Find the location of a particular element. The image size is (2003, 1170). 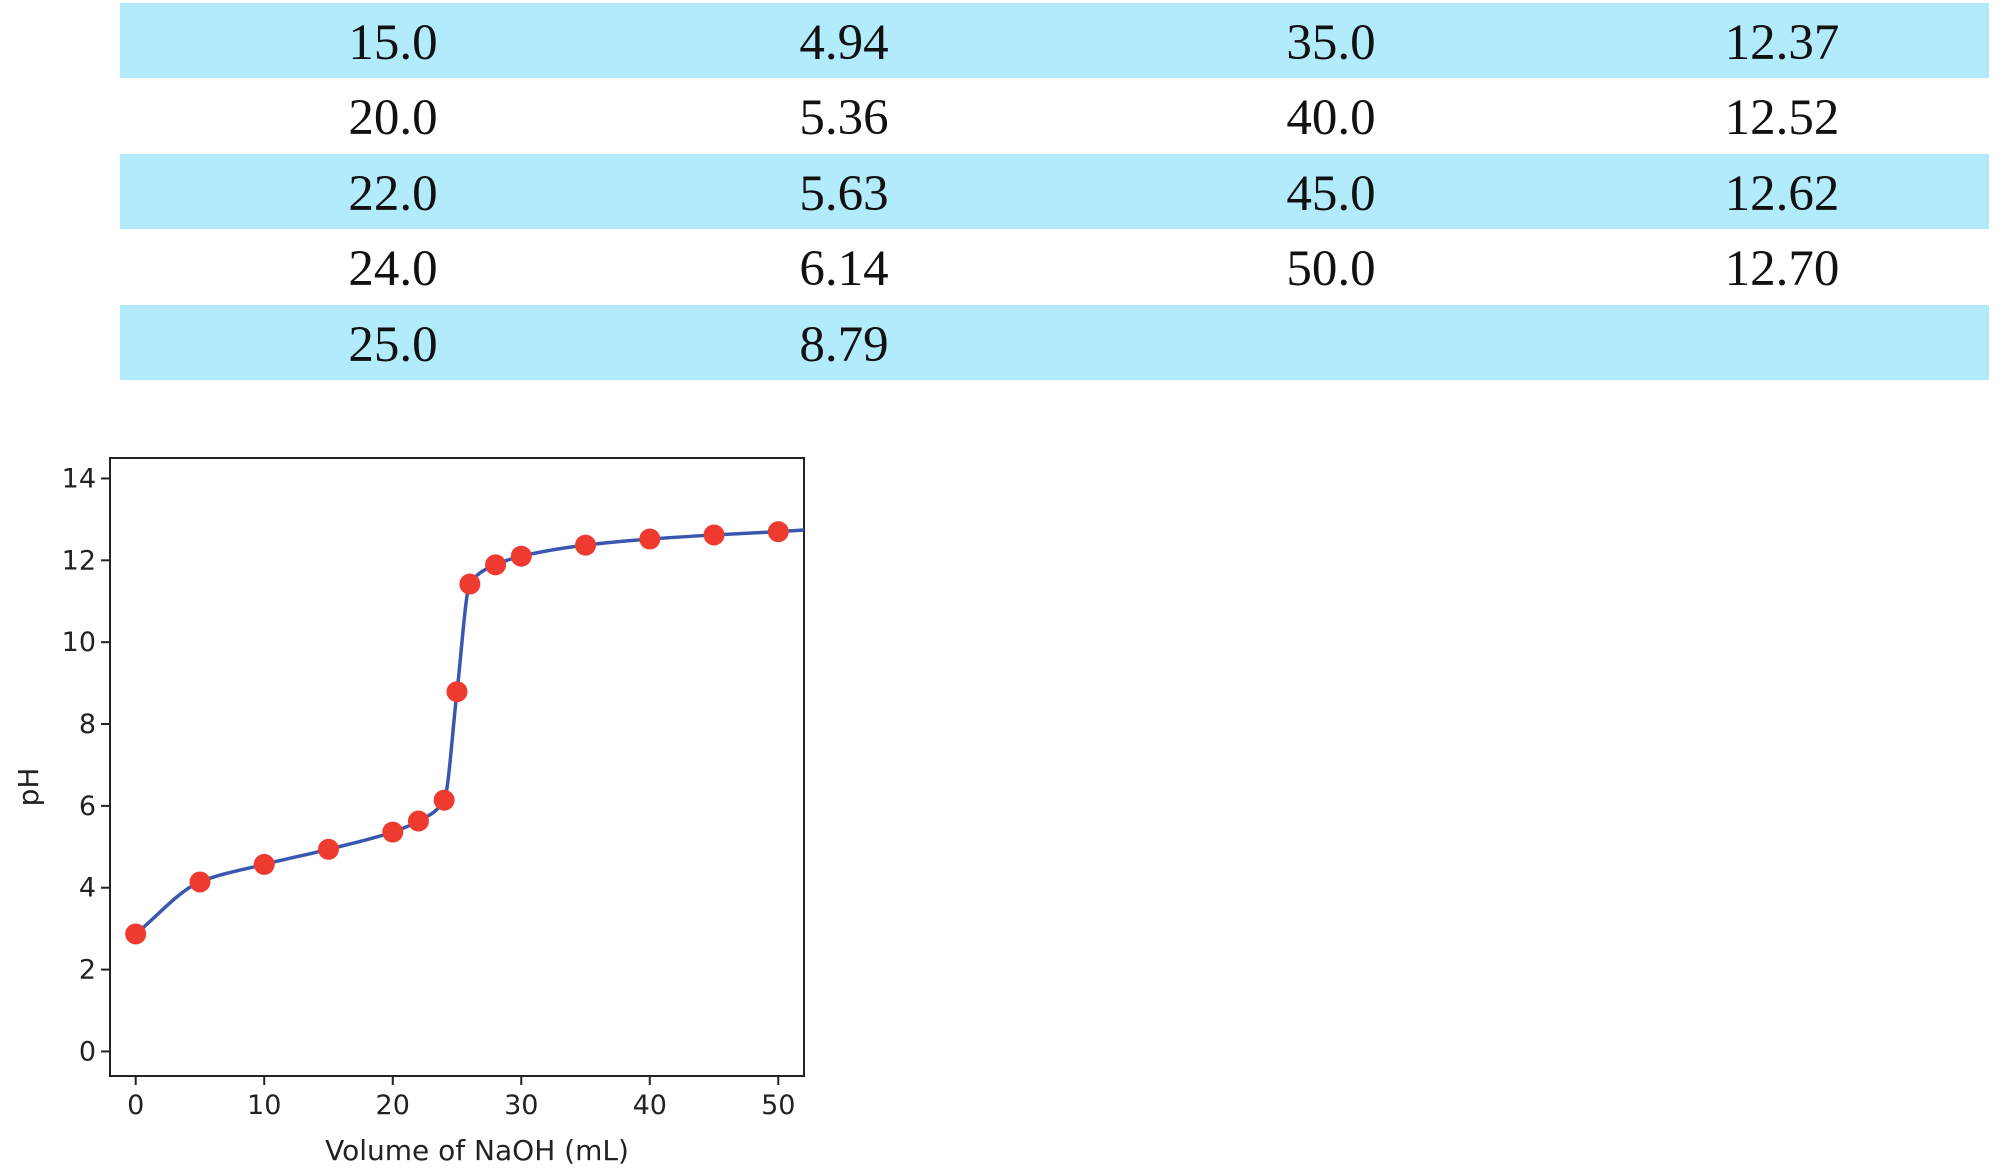

table-cell: 8.79 is located at coordinates (844, 344).